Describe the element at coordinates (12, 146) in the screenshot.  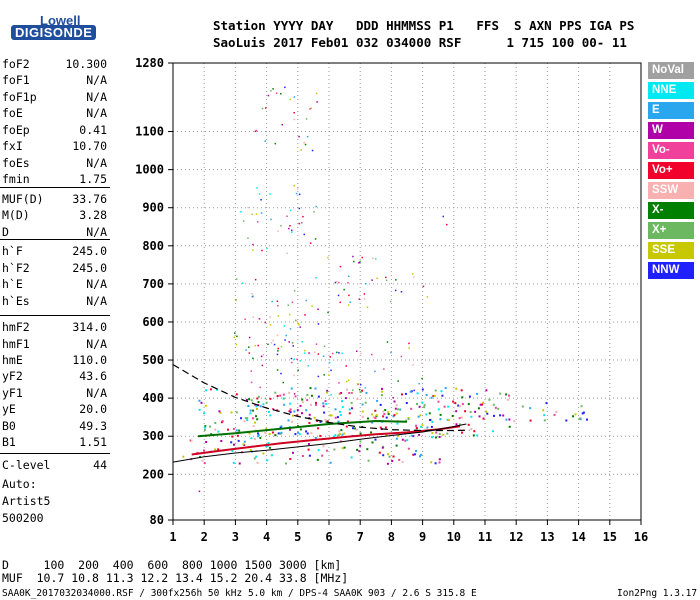
I see `param-label-fxi: fxI` at that location.